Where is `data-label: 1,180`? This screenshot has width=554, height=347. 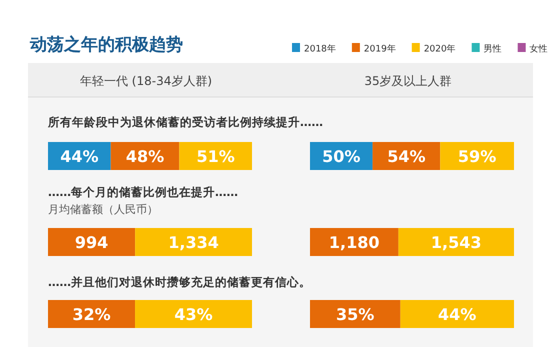
data-label: 1,180 is located at coordinates (354, 242).